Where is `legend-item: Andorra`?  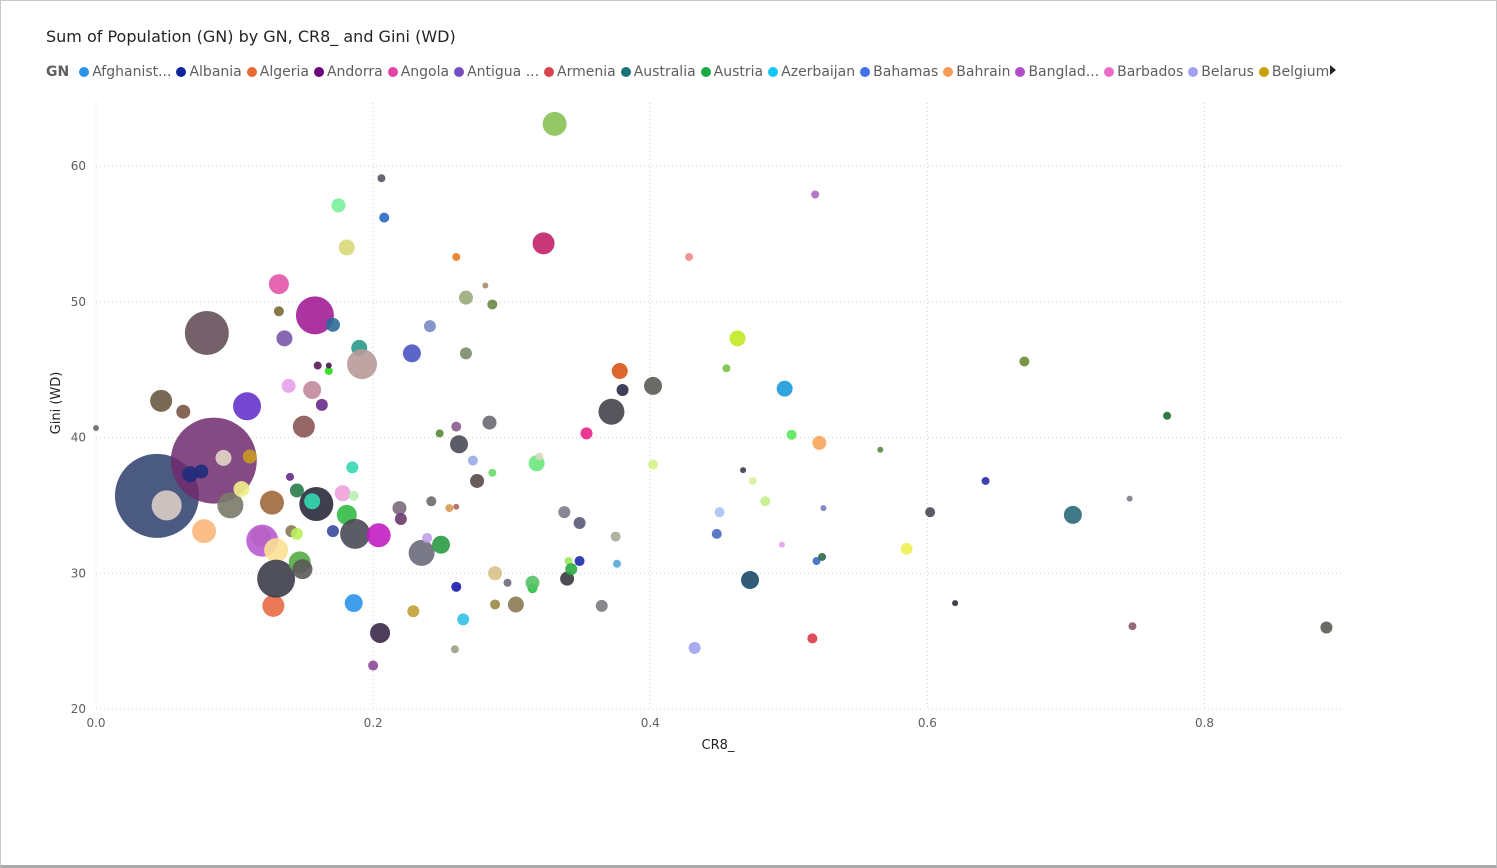
legend-item: Andorra is located at coordinates (348, 72).